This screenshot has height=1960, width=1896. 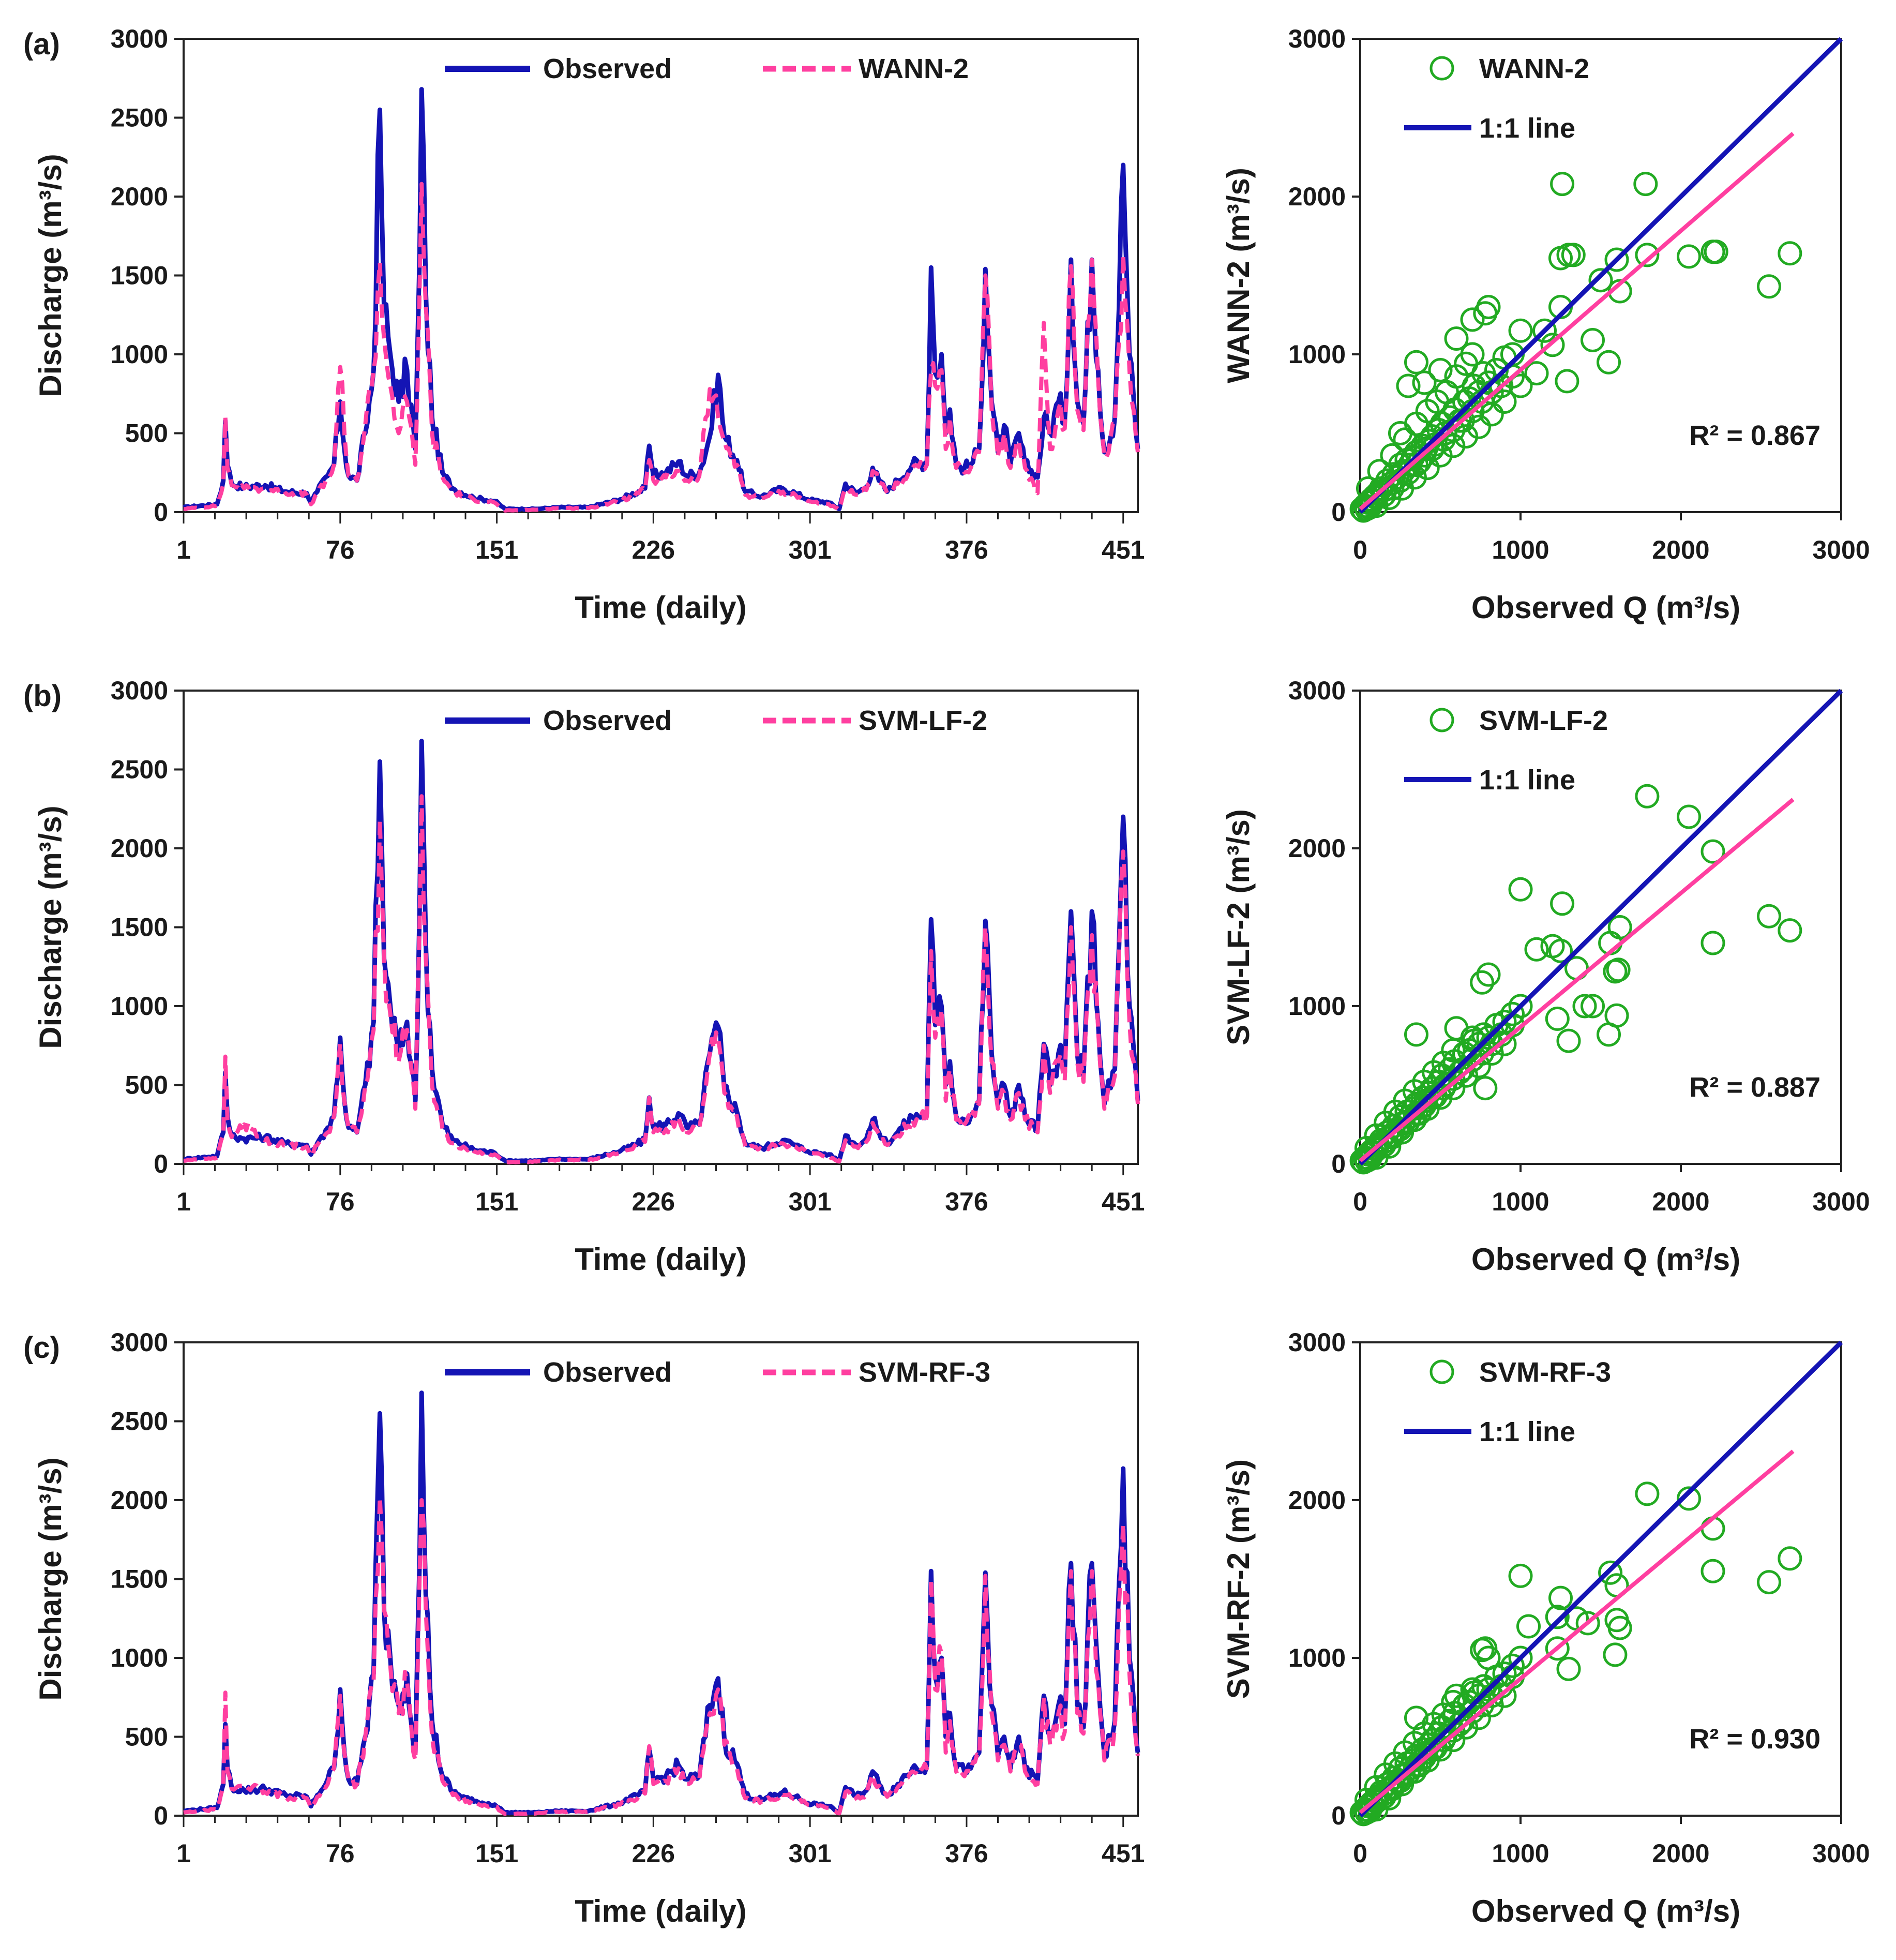 What do you see at coordinates (140, 275) in the screenshot?
I see `y-tick-label: 1500` at bounding box center [140, 275].